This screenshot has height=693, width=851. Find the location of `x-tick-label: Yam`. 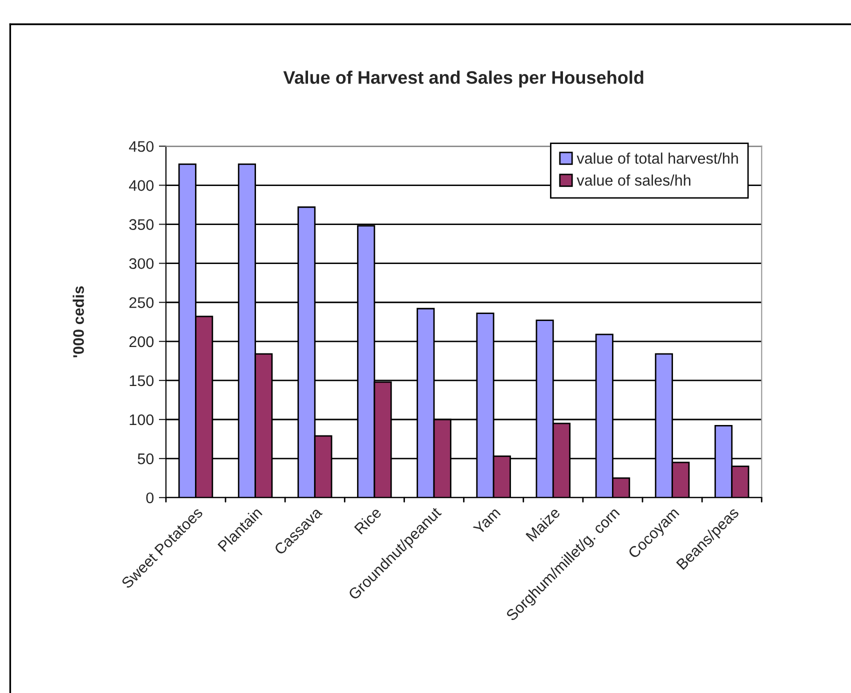

x-tick-label: Yam is located at coordinates (486, 521).